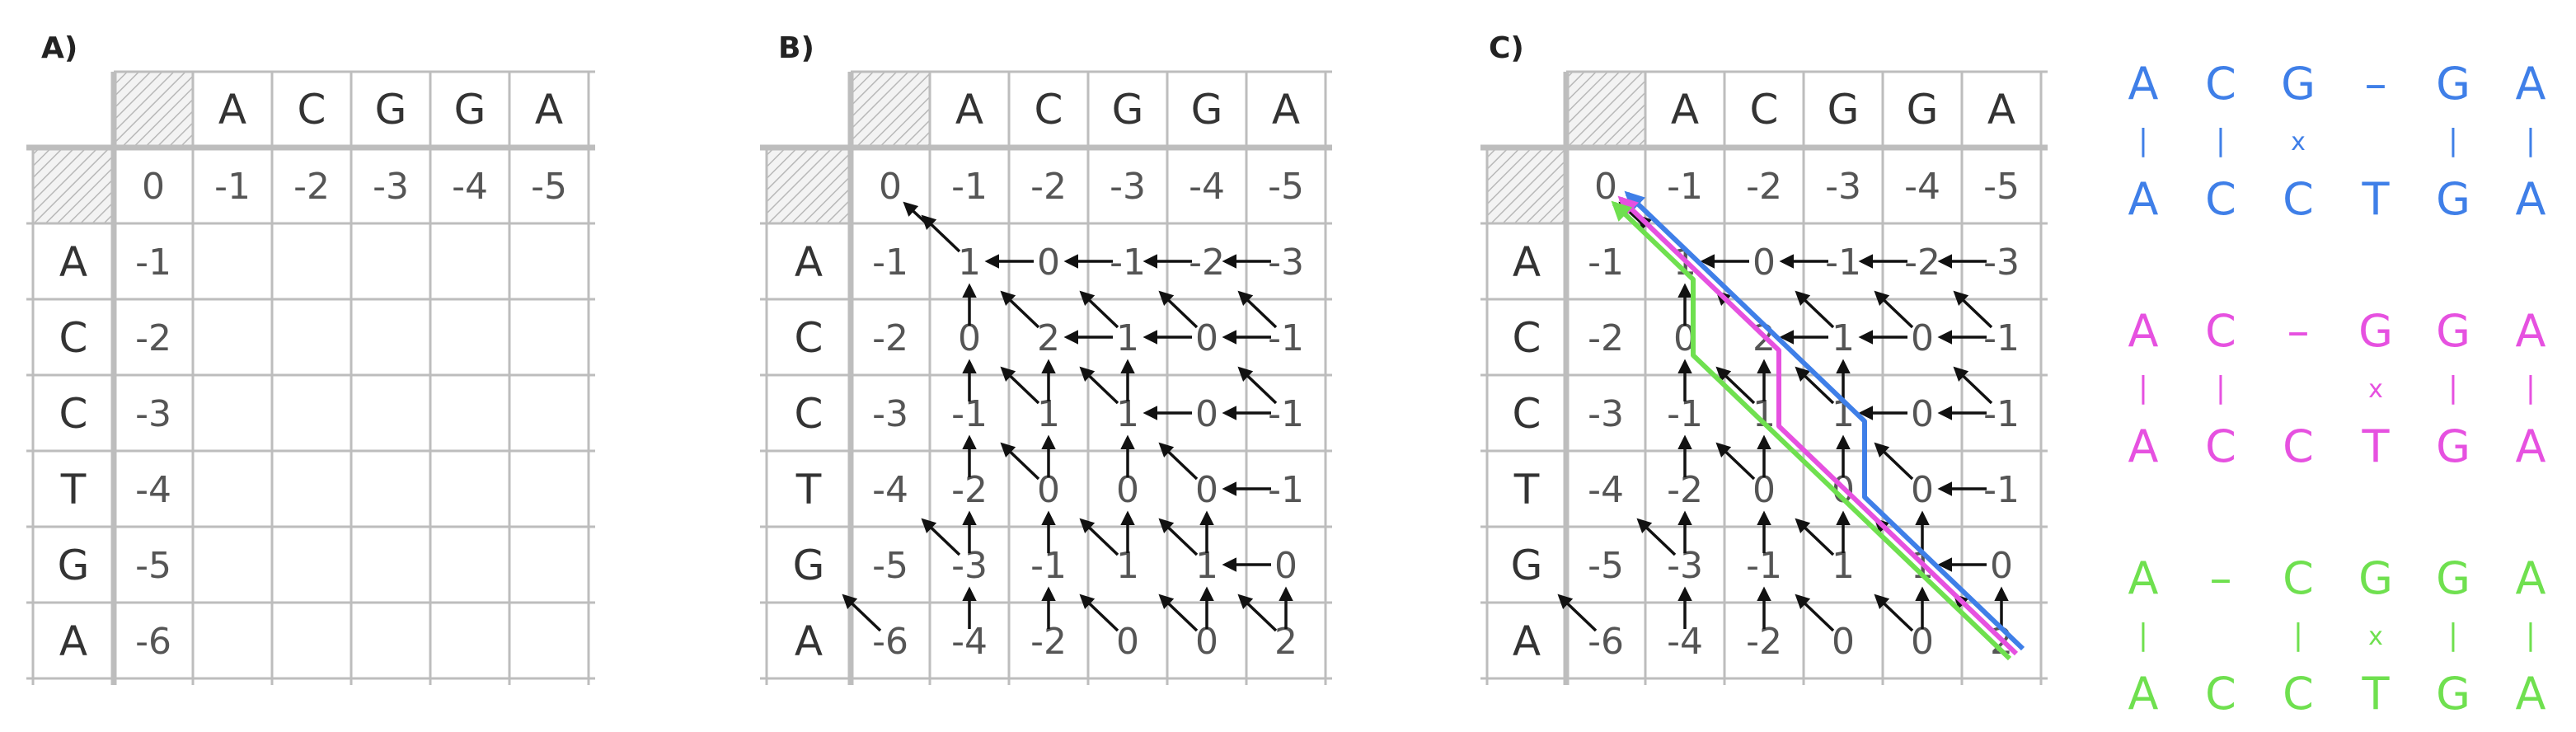  What do you see at coordinates (1922, 263) in the screenshot?
I see `score-cell: -2` at bounding box center [1922, 263].